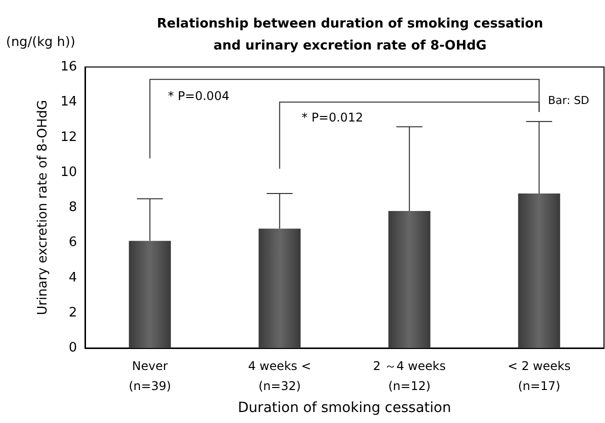  What do you see at coordinates (539, 376) in the screenshot?
I see `x-tick-label: < 2 weeks (n=17)` at bounding box center [539, 376].